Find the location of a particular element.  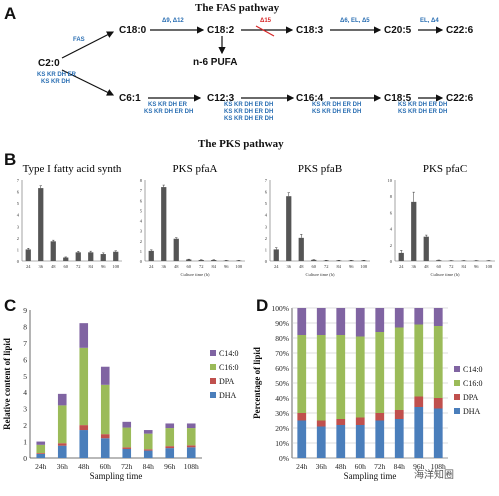

lipid-pct-xtick-0: 24h is located at coordinates (302, 466).